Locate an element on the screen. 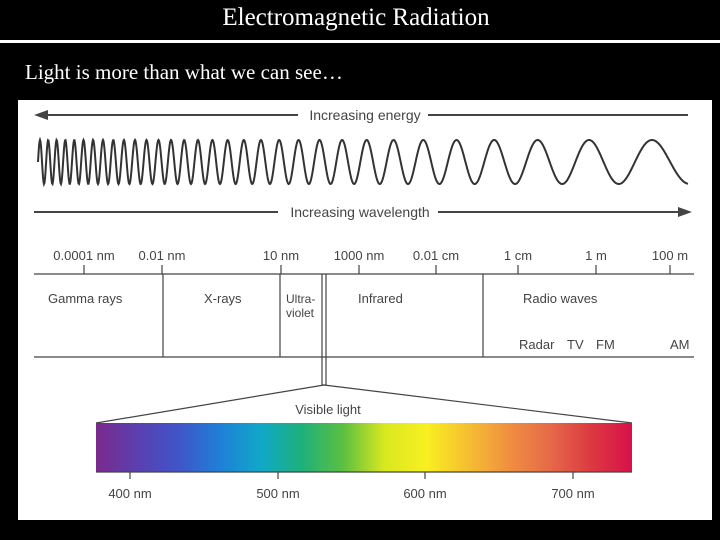 The height and width of the screenshot is (540, 720). visible-fan-left is located at coordinates (210, 404).